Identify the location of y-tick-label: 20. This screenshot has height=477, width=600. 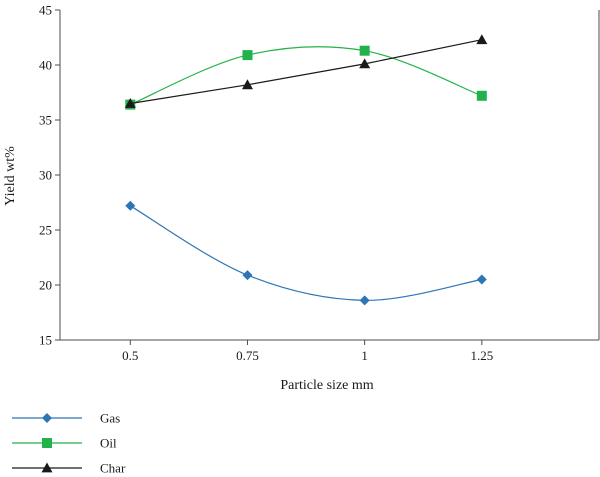
(45, 285).